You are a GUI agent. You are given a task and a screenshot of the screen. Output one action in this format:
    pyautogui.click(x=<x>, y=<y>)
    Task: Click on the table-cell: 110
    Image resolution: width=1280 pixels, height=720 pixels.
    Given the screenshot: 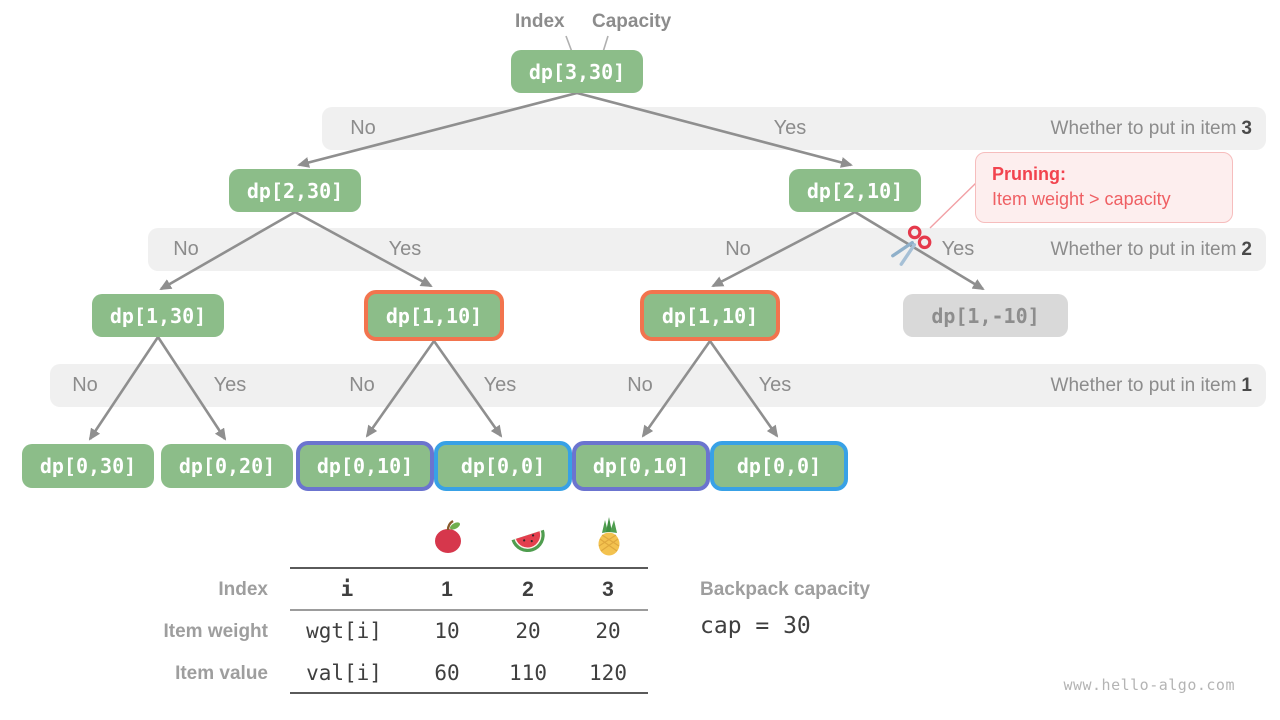 What is the action you would take?
    pyautogui.click(x=528, y=673)
    